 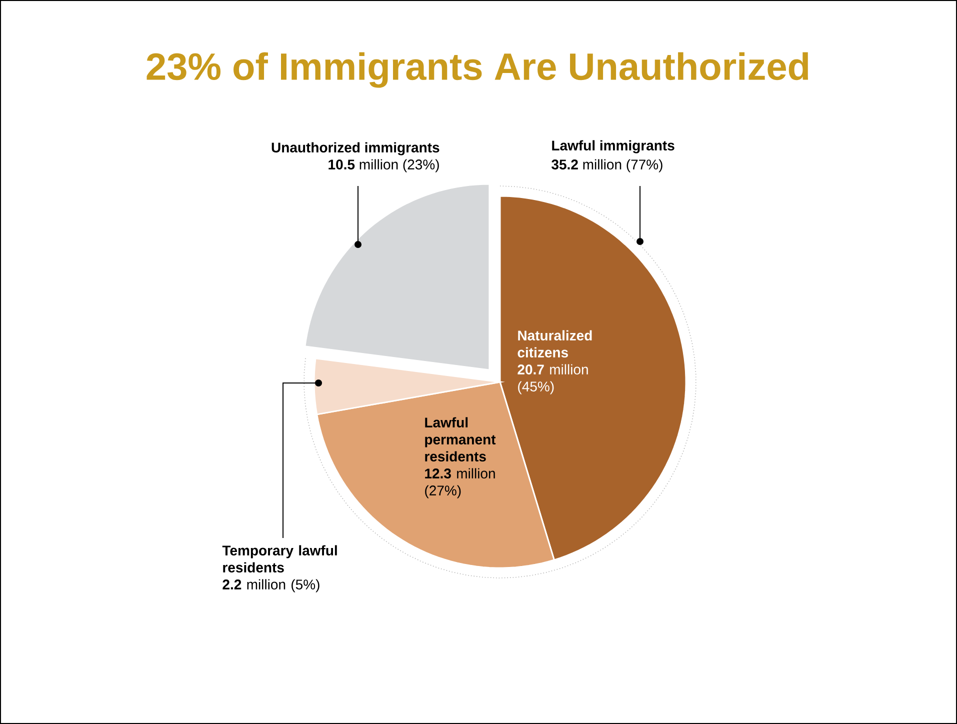 I want to click on data-label: 20.7 million (45%), so click(x=553, y=379).